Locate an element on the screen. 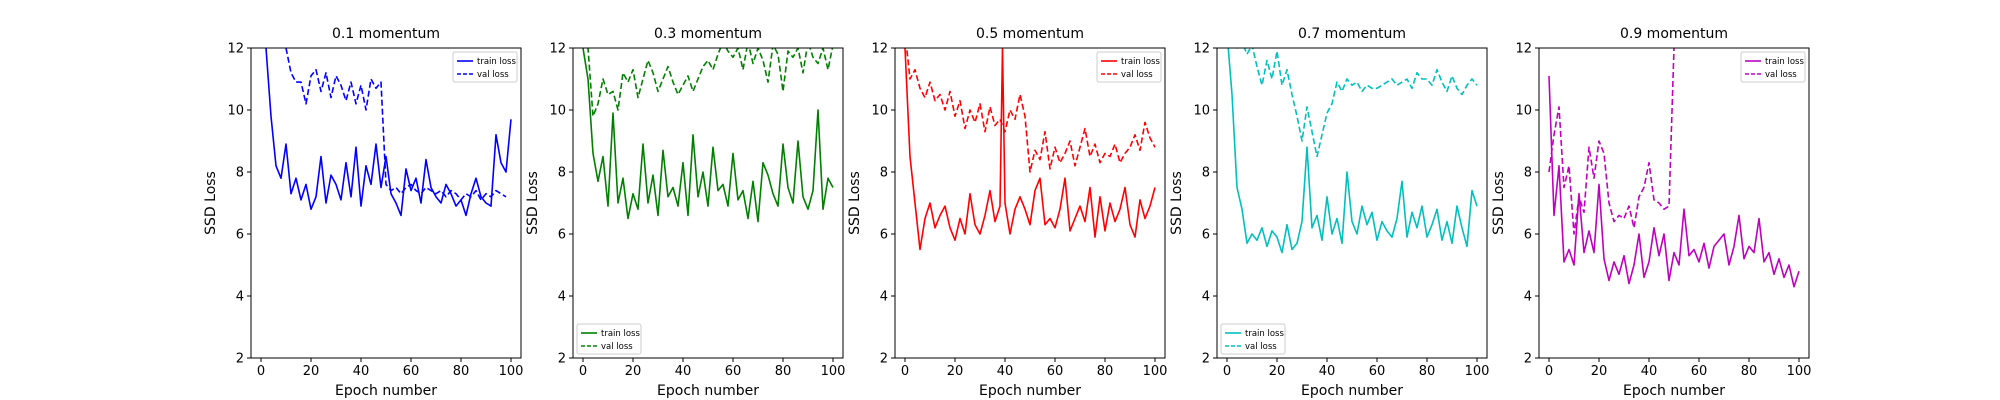 The height and width of the screenshot is (400, 2000). chart-title: 0.5 momentum is located at coordinates (1030, 34).